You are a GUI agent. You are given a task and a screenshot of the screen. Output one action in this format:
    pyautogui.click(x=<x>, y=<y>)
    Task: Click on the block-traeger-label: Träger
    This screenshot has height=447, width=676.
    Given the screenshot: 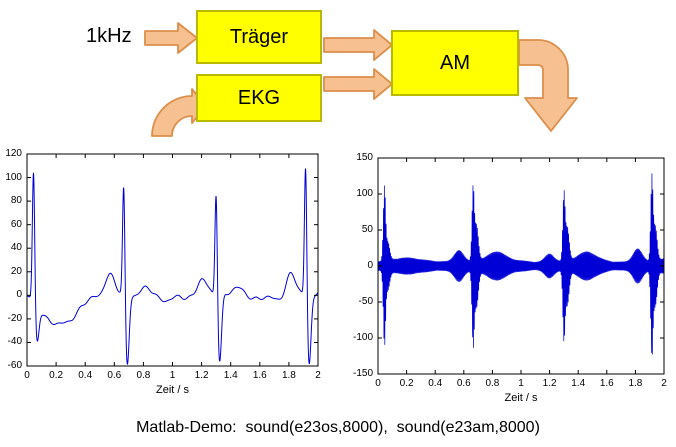 What is the action you would take?
    pyautogui.click(x=259, y=36)
    